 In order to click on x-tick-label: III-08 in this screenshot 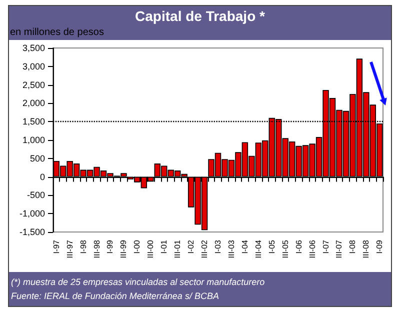, I will do `click(366, 248)`.